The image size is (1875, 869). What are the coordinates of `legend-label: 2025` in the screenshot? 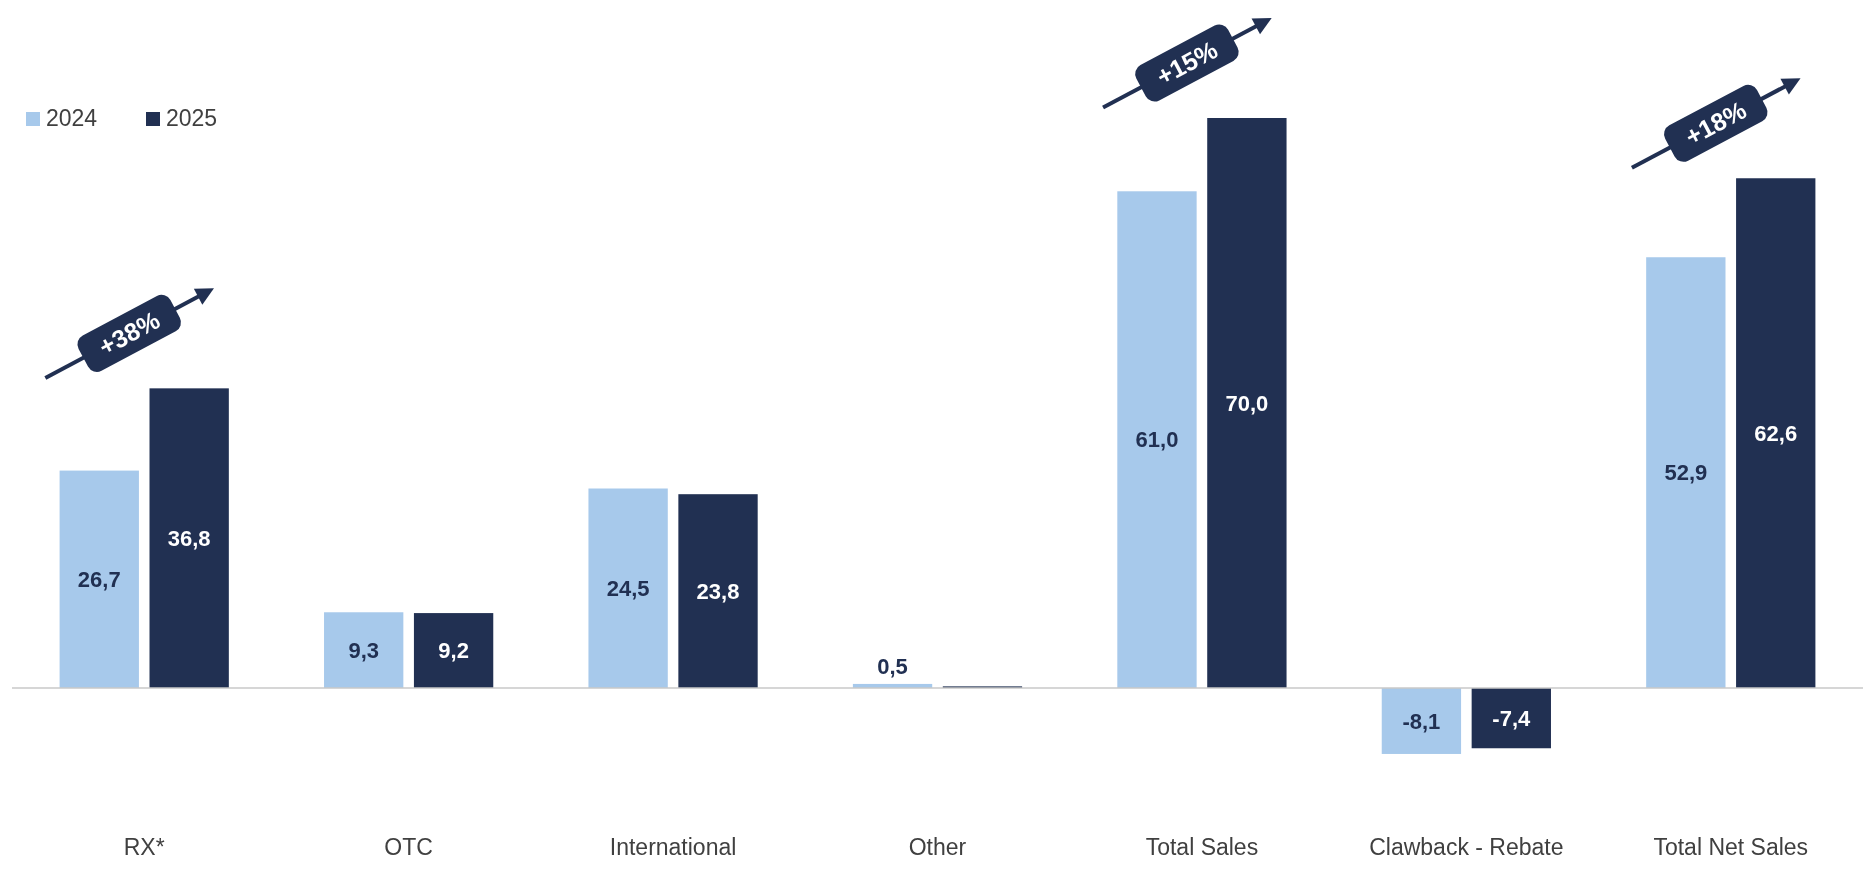 It's located at (192, 118).